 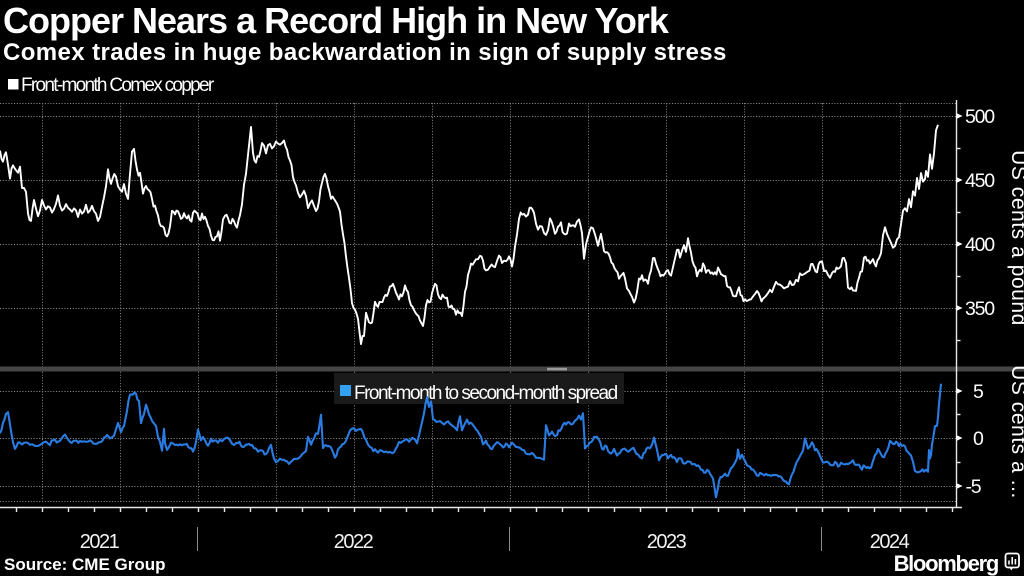 I want to click on svg-text: -5, so click(x=974, y=487).